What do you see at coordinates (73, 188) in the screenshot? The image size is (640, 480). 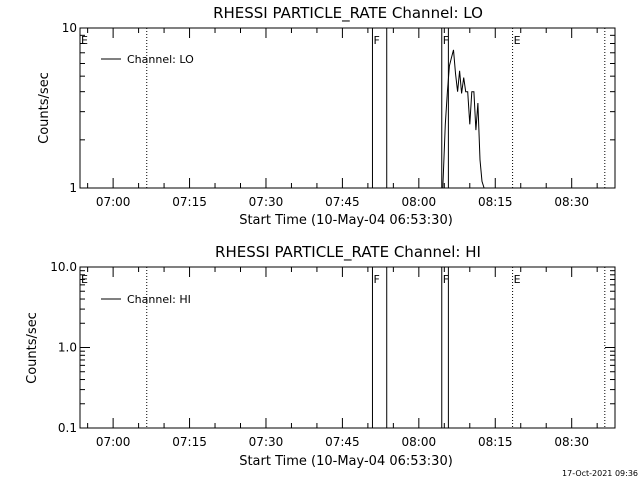 I see `y-tick-label: 1` at bounding box center [73, 188].